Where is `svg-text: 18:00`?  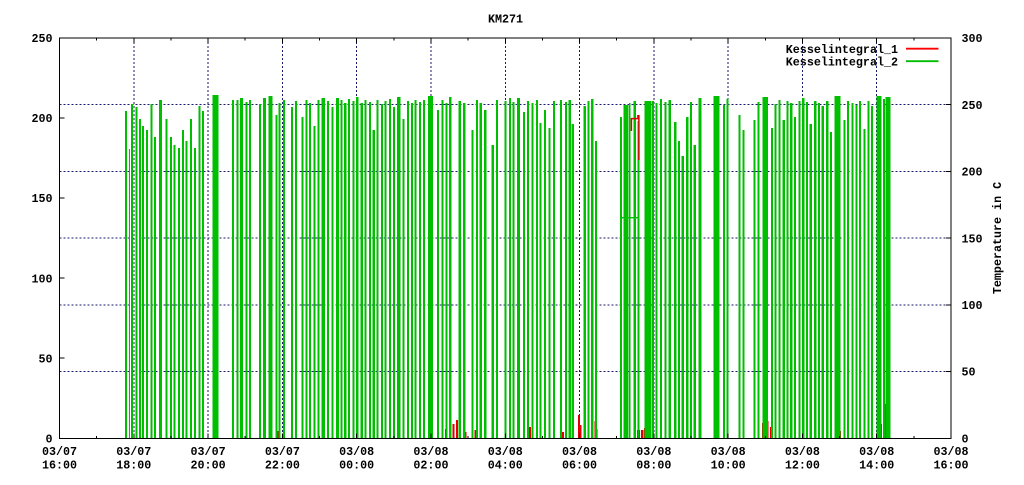 svg-text: 18:00 is located at coordinates (133, 465).